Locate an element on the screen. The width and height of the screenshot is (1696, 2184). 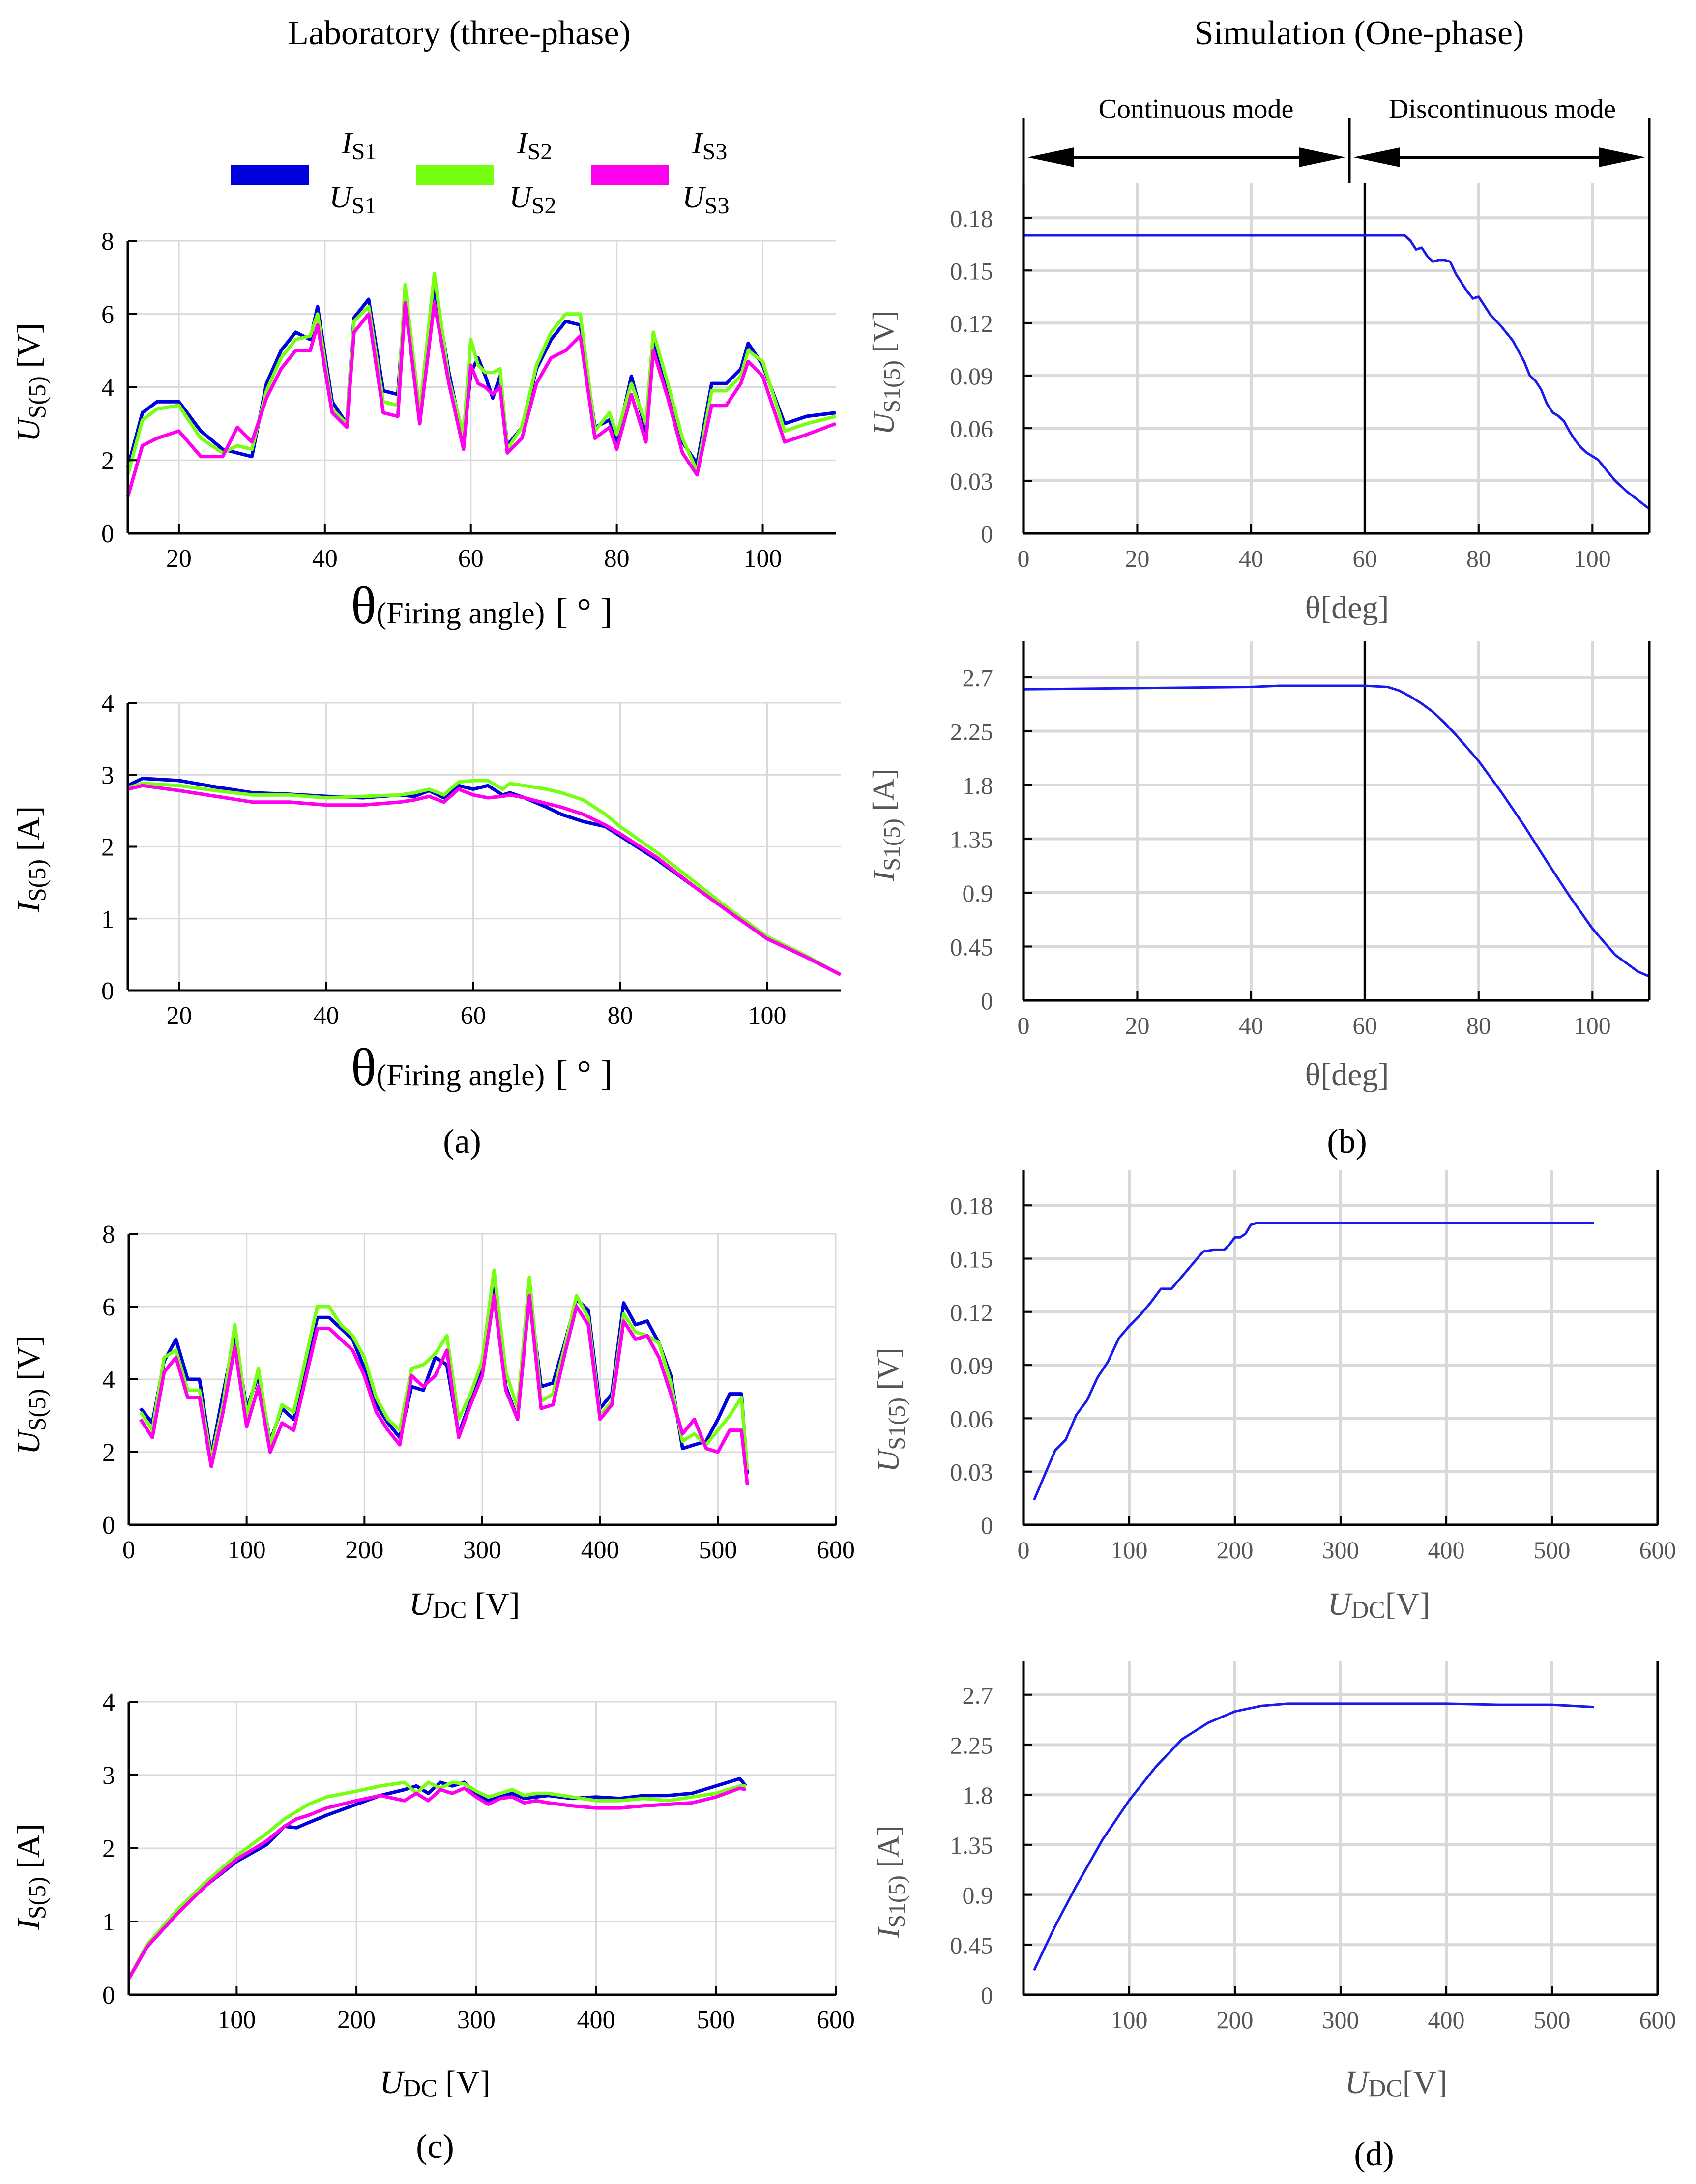
chart-b-top: 0 20 40 60 80 100 0 0.03 0.06 0.09 0.12 0.15 0.18 is located at coordinates (1300, 377).